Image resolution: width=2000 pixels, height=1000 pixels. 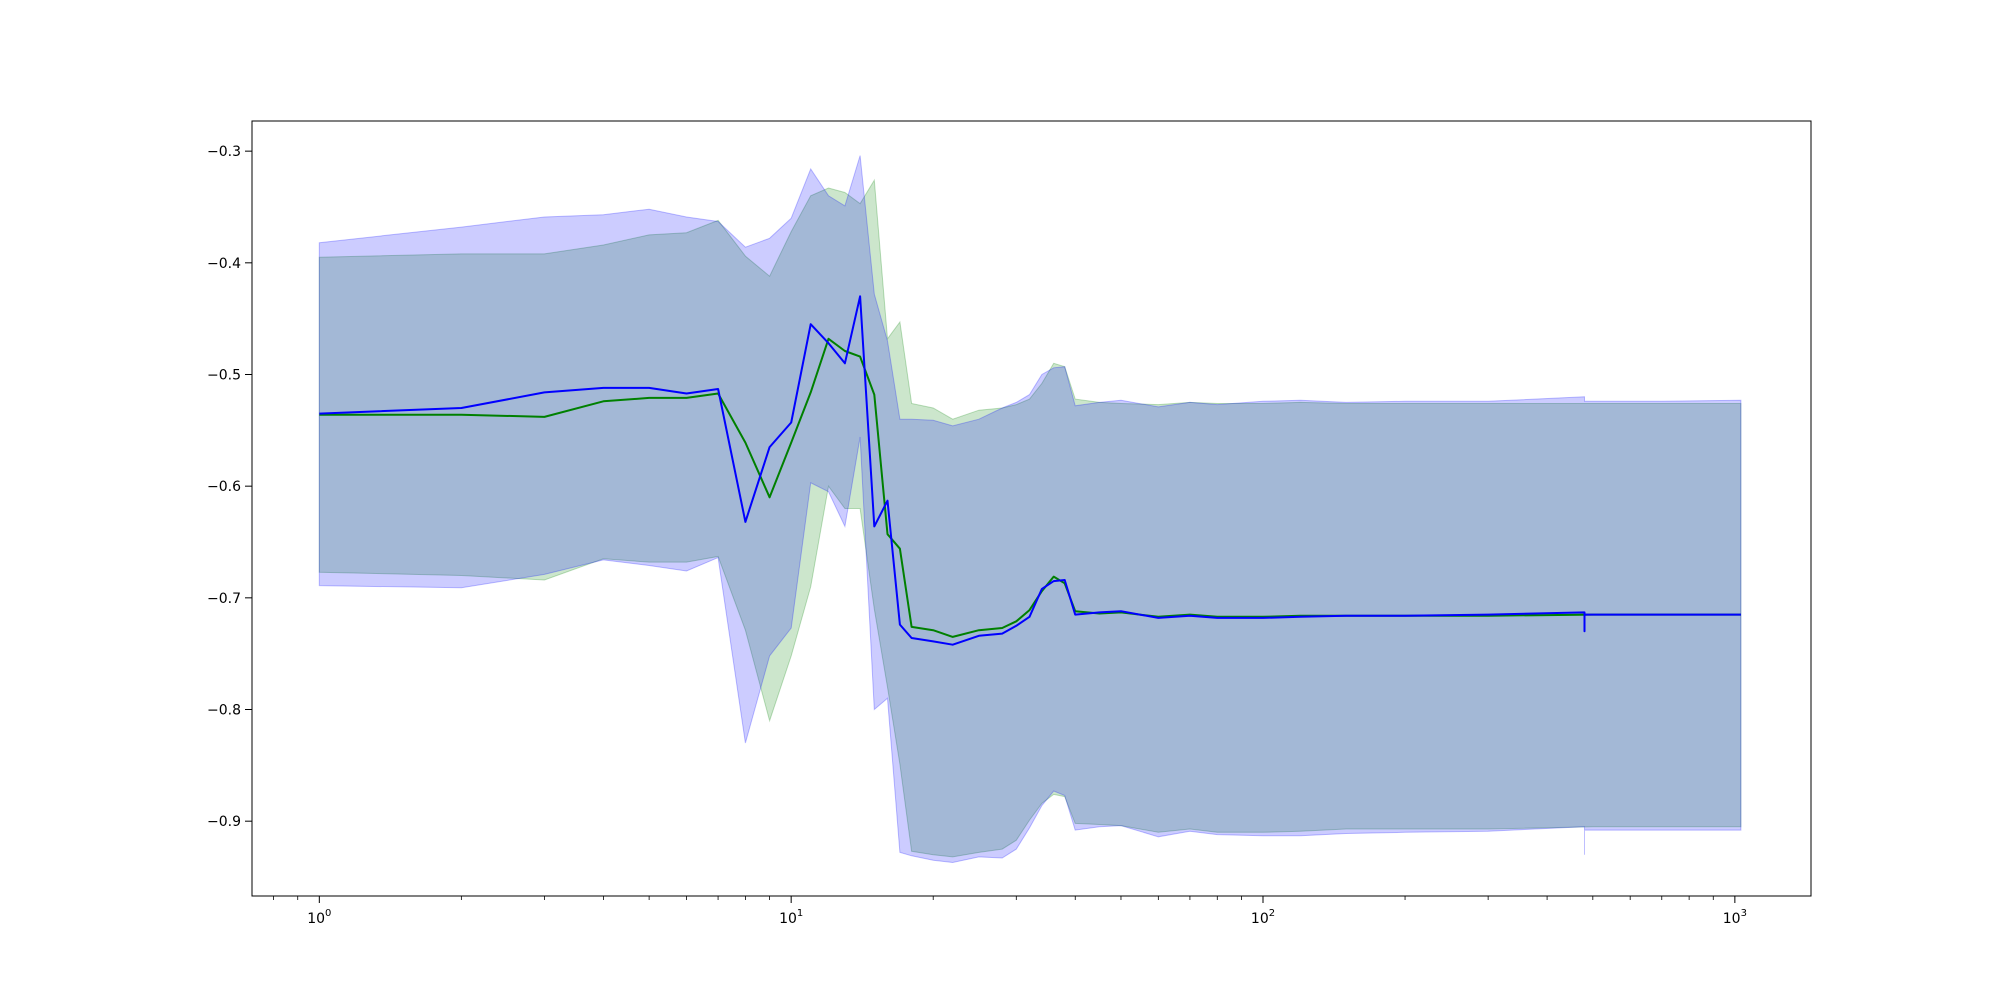 I want to click on y-tick-label: −0.4, so click(x=224, y=264).